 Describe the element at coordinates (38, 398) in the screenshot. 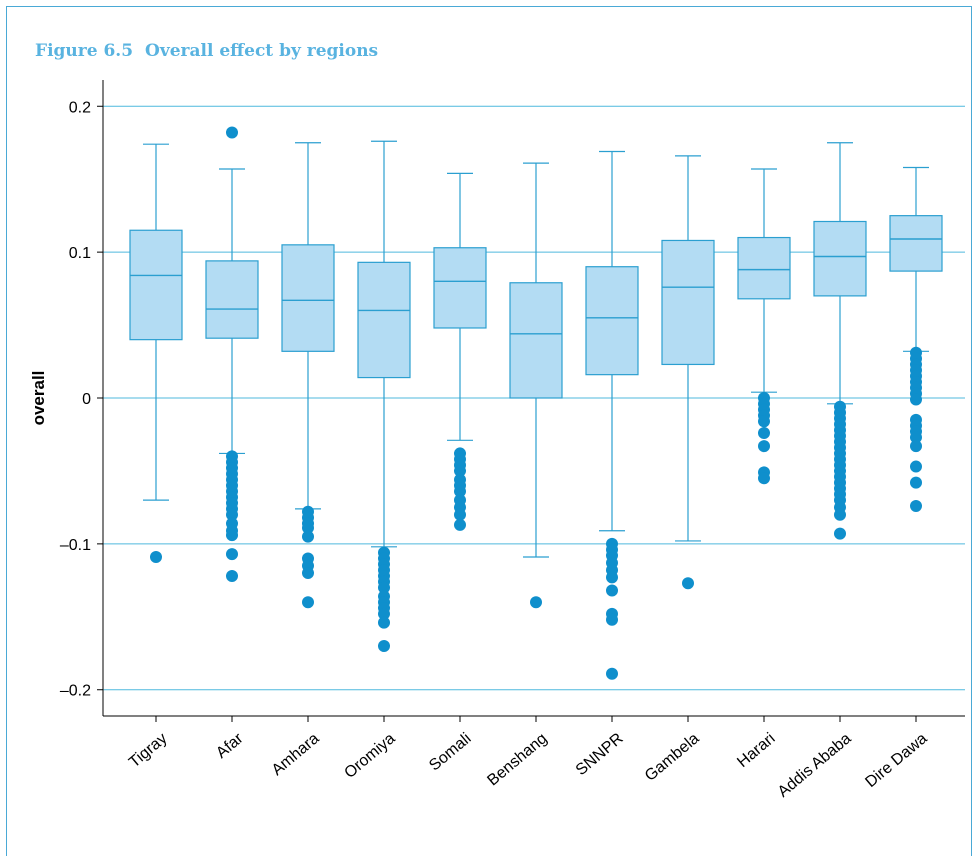

I see `y-axis-title: overall` at that location.